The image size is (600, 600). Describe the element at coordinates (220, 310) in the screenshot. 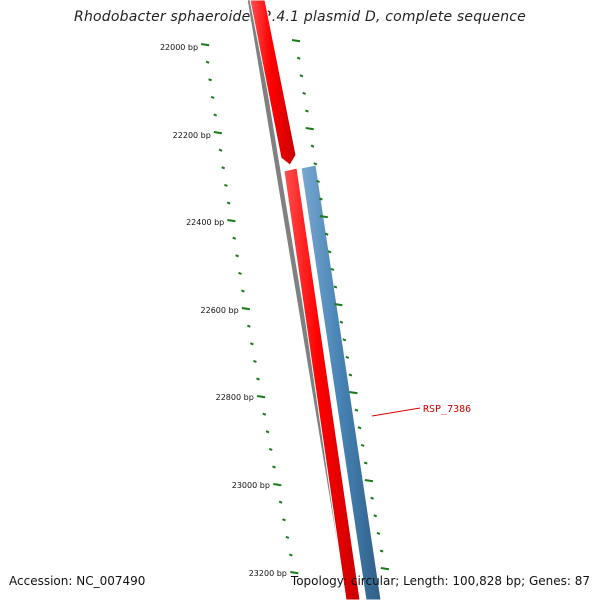

I see `tick-label: 22600 bp` at that location.